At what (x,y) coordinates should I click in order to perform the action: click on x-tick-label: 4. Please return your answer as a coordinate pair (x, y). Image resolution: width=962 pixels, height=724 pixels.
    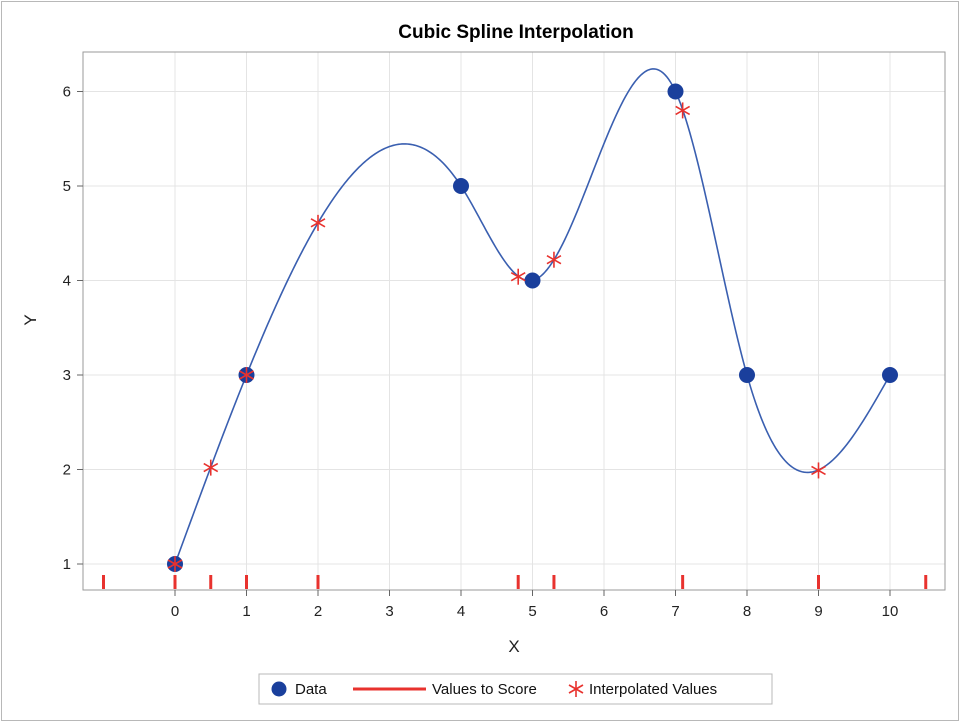
    Looking at the image, I should click on (461, 611).